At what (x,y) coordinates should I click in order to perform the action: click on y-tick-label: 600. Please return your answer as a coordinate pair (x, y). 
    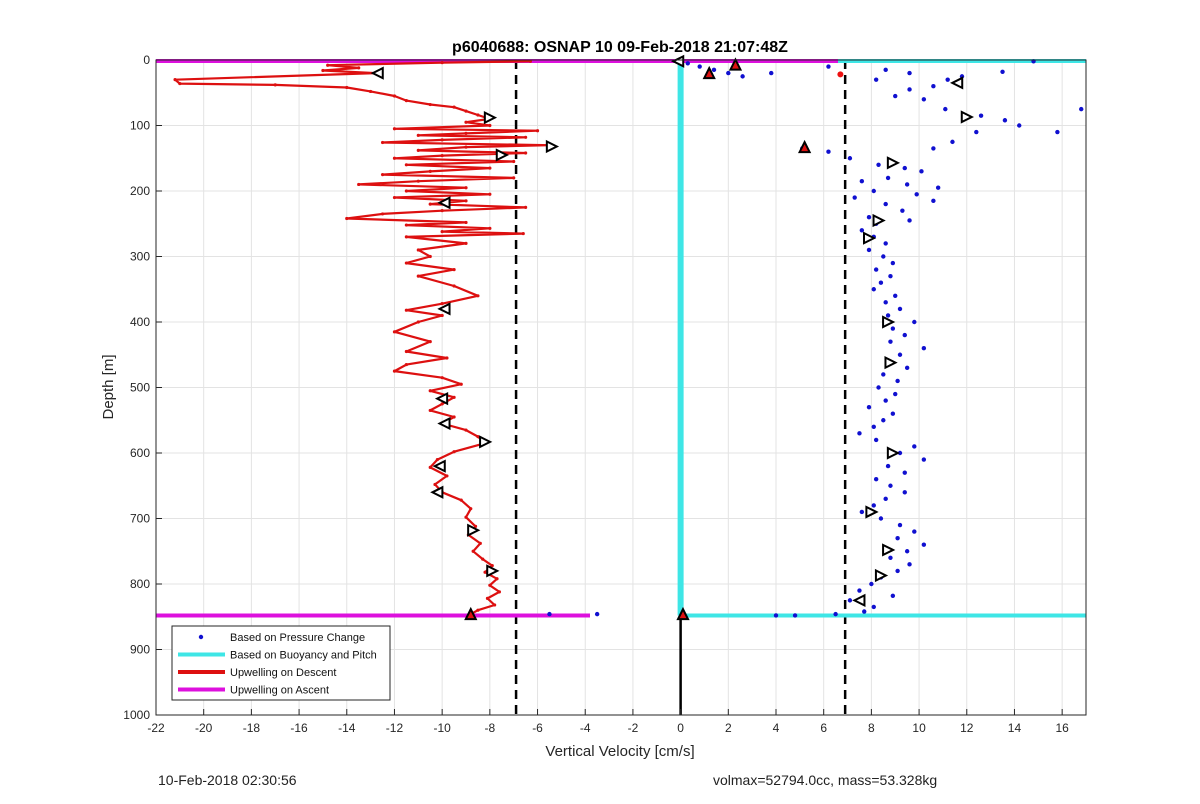
    Looking at the image, I should click on (140, 453).